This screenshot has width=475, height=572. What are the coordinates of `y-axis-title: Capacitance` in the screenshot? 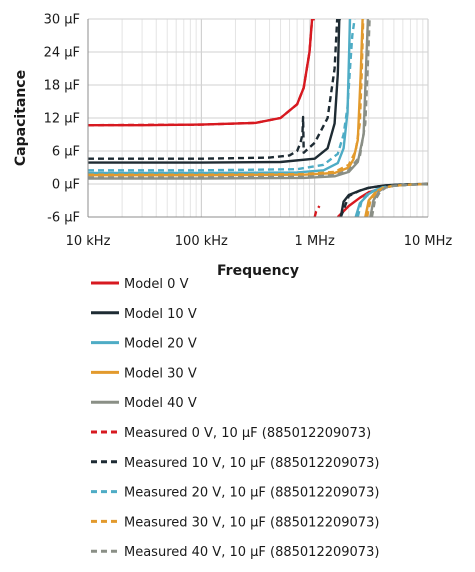 It's located at (21, 118).